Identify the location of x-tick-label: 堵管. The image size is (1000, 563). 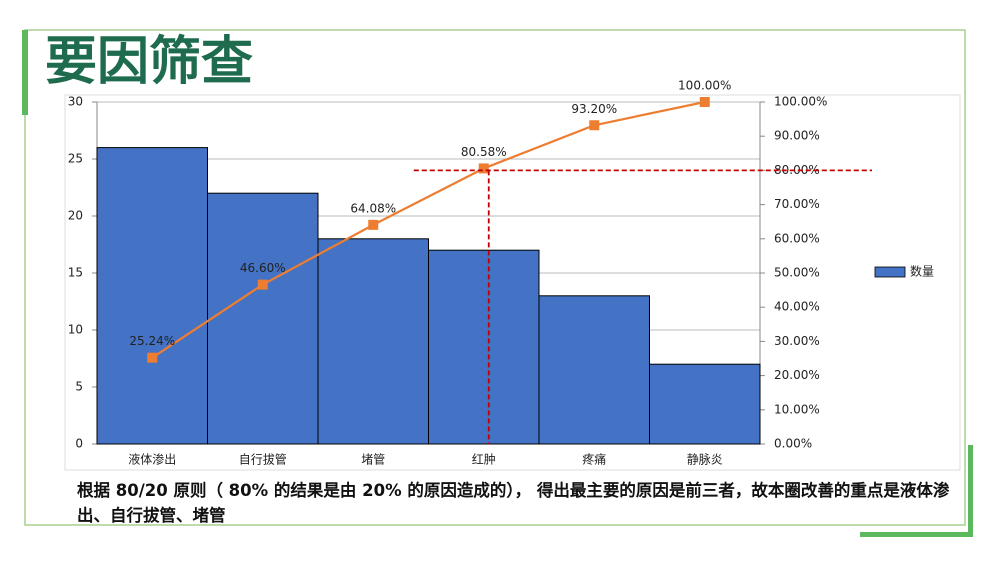
(373, 459).